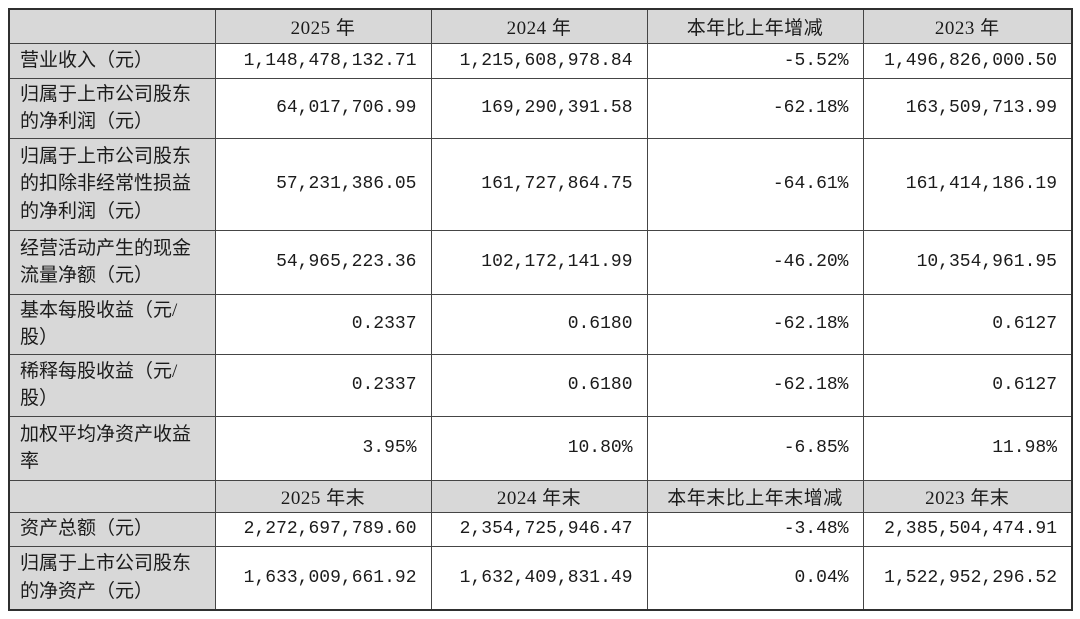 This screenshot has width=1080, height=619. I want to click on row-label: 稀释每股收益（元/股）, so click(112, 385).